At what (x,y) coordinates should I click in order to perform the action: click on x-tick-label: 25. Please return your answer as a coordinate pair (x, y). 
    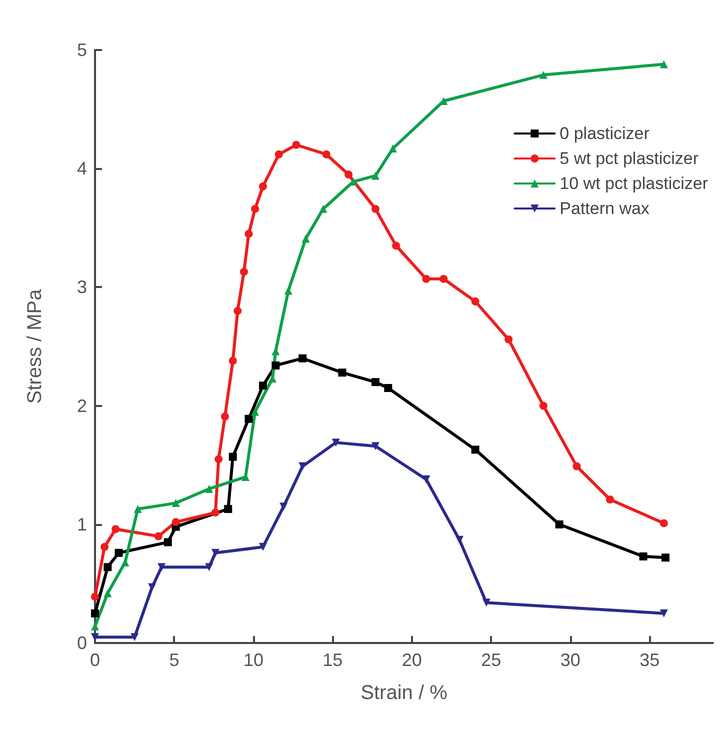
    Looking at the image, I should click on (491, 660).